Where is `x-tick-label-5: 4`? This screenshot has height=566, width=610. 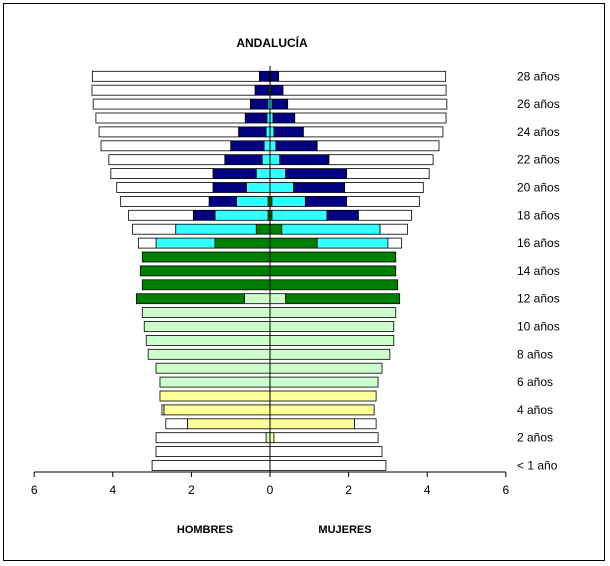 x-tick-label-5: 4 is located at coordinates (427, 490).